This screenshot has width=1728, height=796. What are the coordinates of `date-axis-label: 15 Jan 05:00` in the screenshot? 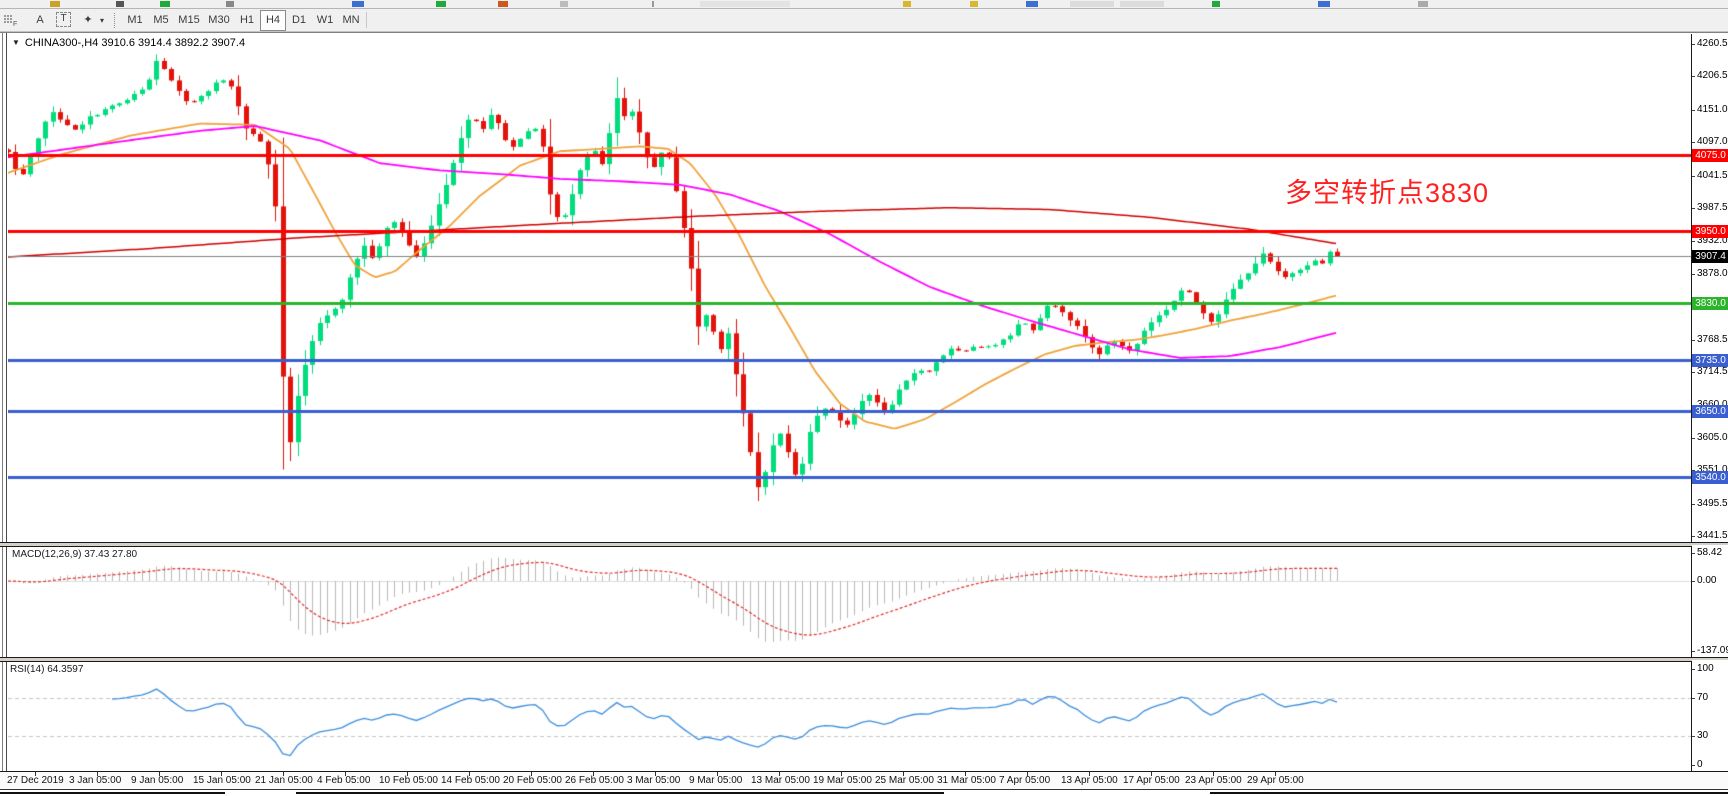 It's located at (222, 780).